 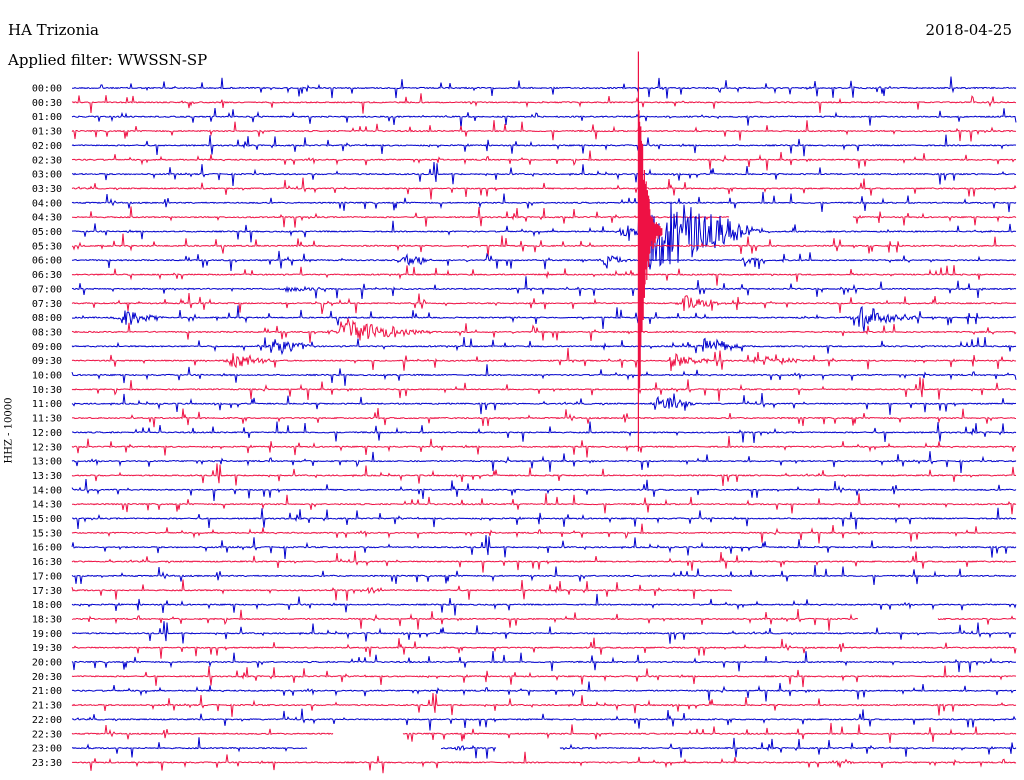 I want to click on row-label: 10:30, so click(x=47, y=390).